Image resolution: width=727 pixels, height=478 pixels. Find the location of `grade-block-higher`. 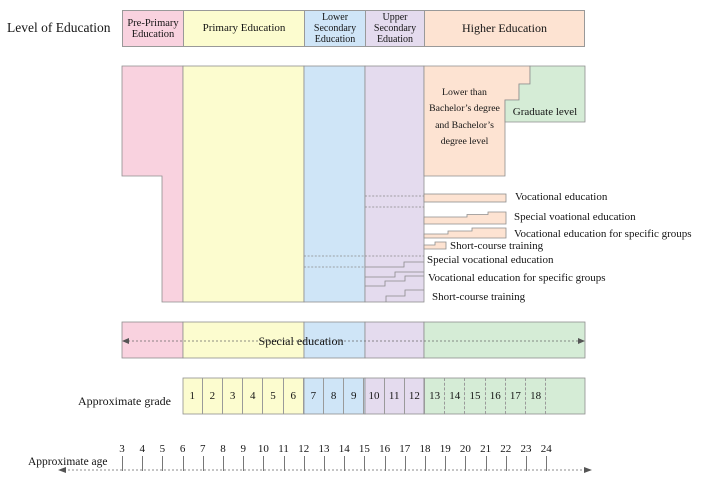

grade-block-higher is located at coordinates (504, 396).